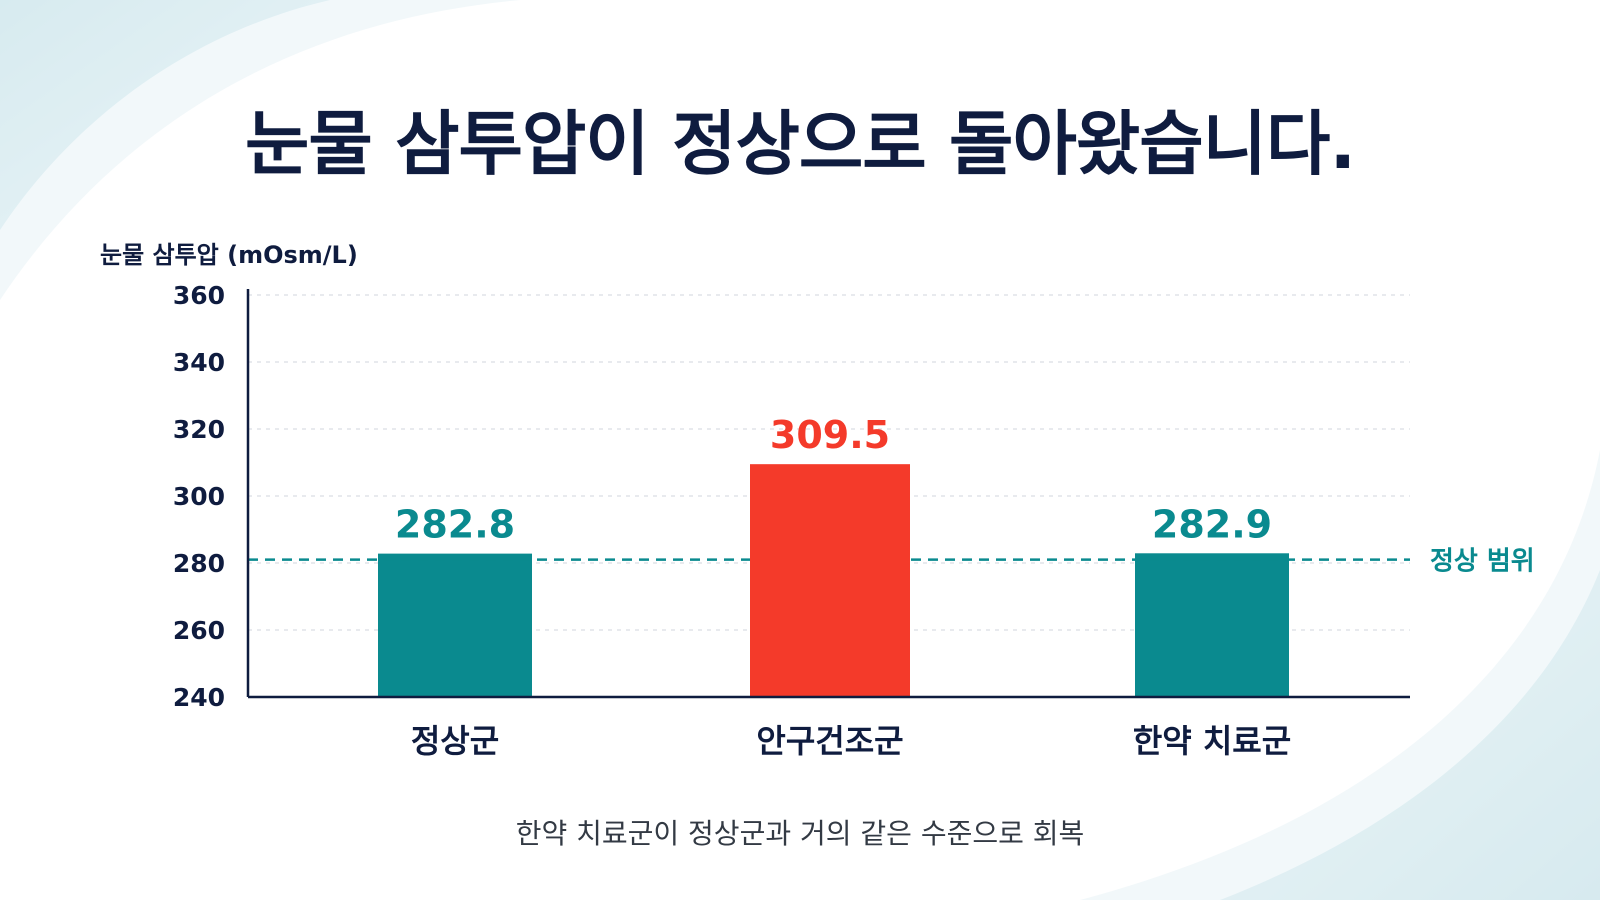 This screenshot has width=1600, height=900. What do you see at coordinates (199, 697) in the screenshot?
I see `y-tick-label: 240` at bounding box center [199, 697].